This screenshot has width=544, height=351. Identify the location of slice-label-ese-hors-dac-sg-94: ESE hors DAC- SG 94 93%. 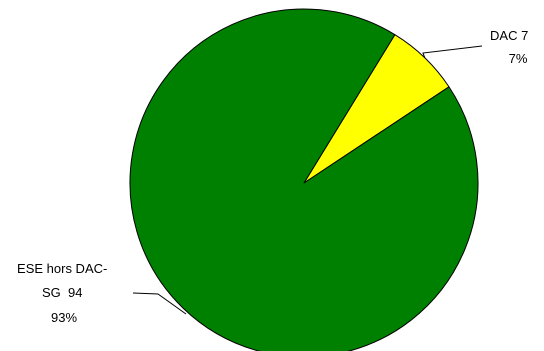
(64, 293).